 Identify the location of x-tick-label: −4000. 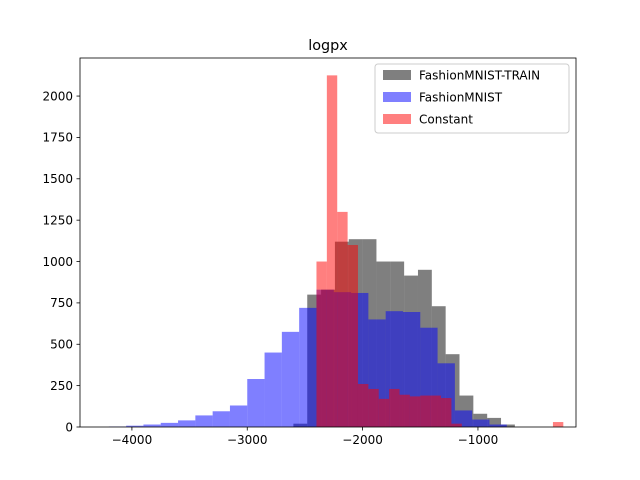
(132, 440).